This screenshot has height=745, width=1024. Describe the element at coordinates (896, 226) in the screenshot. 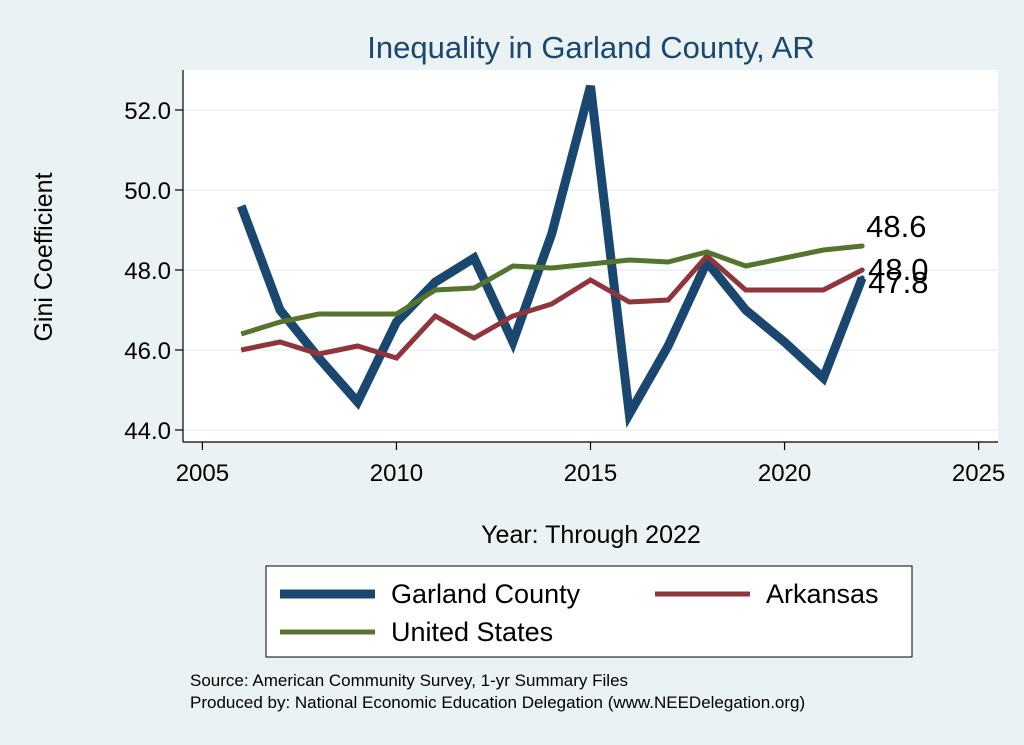

I see `end-label-united-states: 48.6` at that location.